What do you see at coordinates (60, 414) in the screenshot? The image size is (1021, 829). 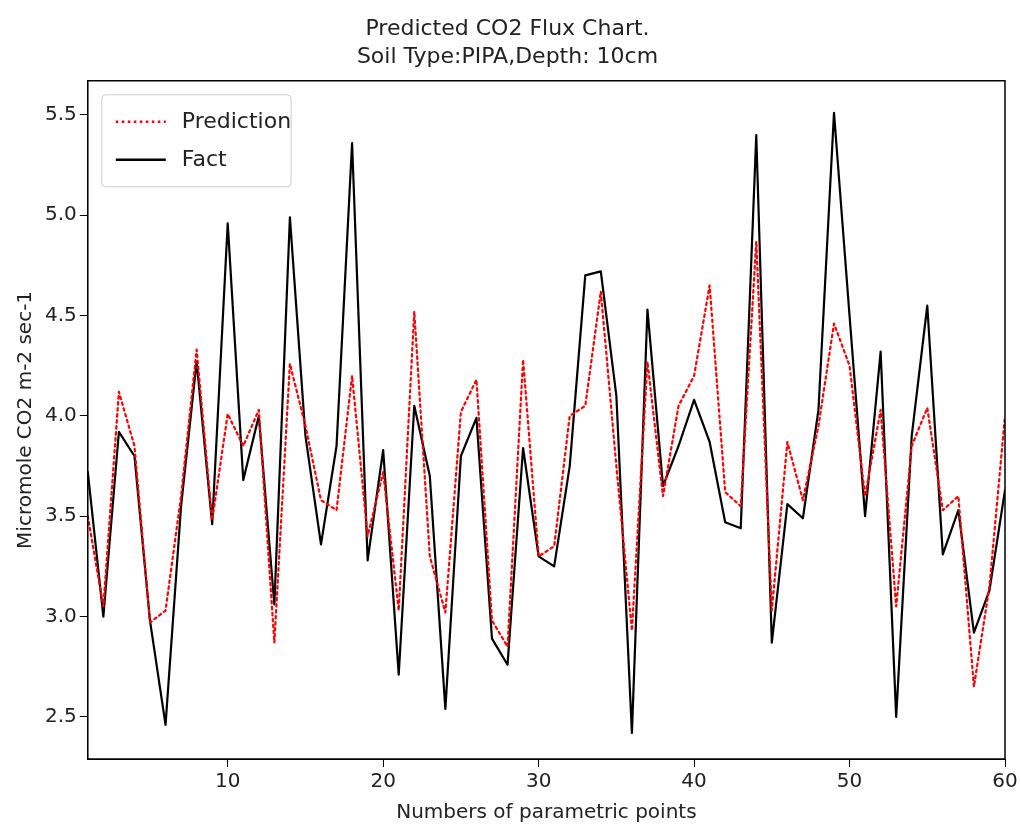 I see `y-tick-label: 4.0` at bounding box center [60, 414].